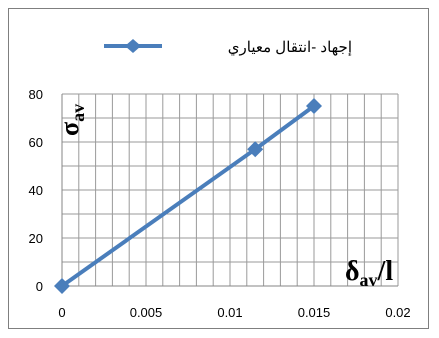  What do you see at coordinates (229, 312) in the screenshot?
I see `x-tick-label: 0.01` at bounding box center [229, 312].